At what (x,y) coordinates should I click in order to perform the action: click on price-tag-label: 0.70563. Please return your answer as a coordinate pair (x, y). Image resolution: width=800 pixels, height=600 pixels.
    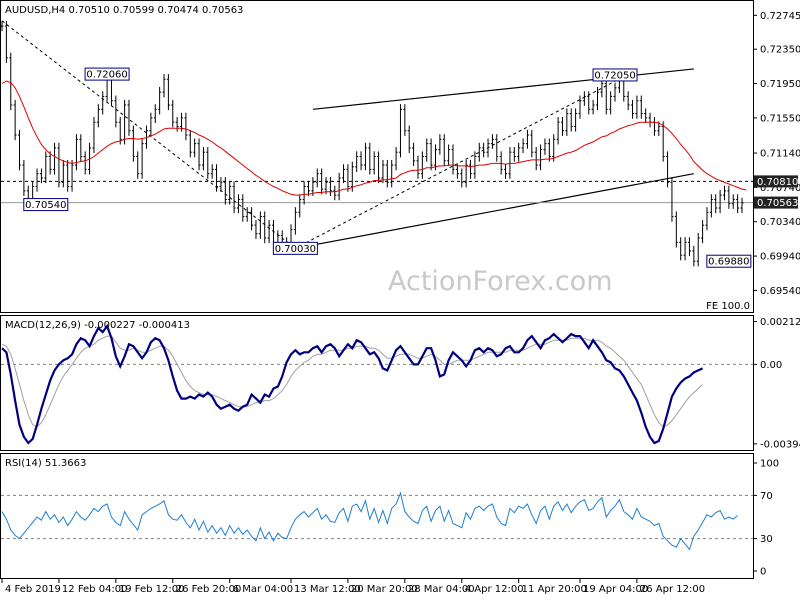
    Looking at the image, I should click on (777, 203).